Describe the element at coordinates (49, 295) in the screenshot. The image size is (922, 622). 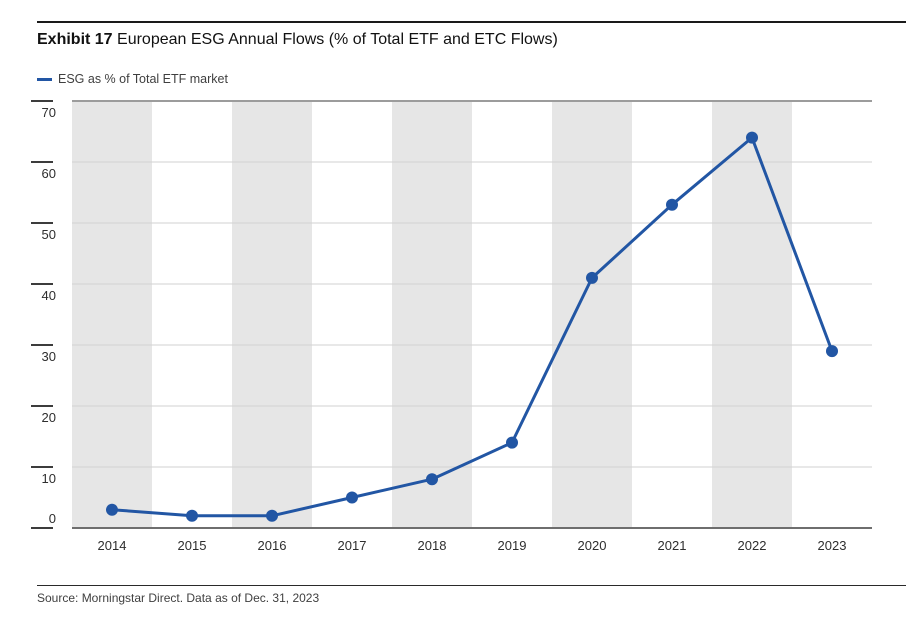
I see `y-tick-label: 40` at that location.